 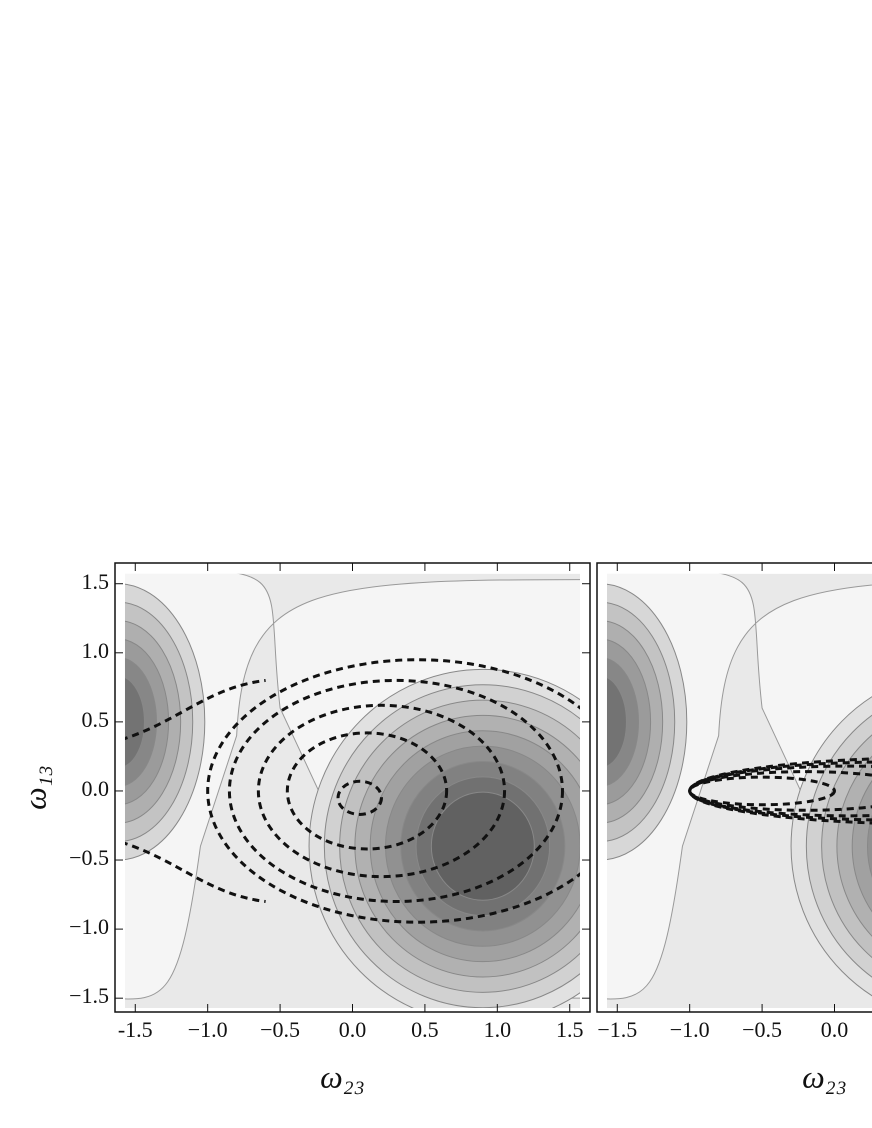 I want to click on y-tick-label: 0.5, so click(x=96, y=719).